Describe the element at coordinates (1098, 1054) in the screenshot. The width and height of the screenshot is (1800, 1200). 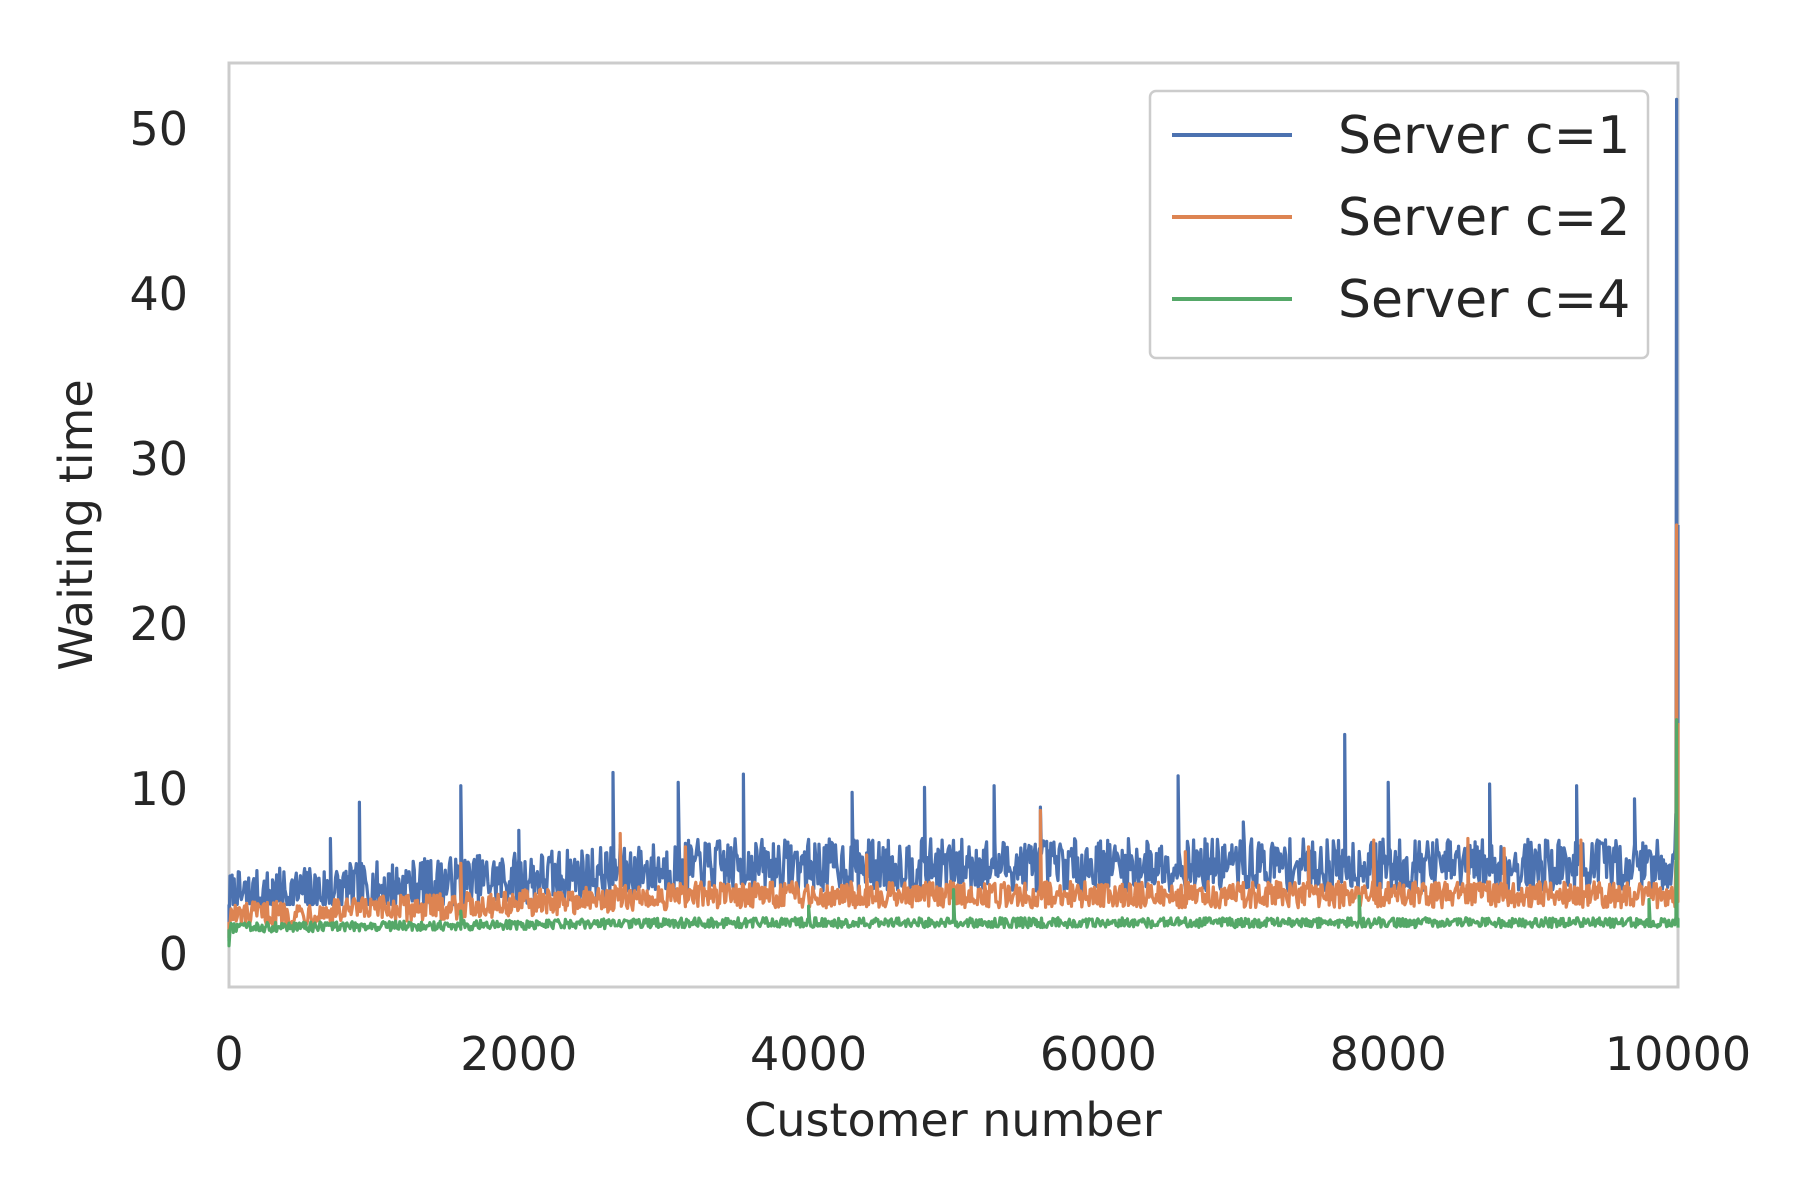
I see `x-tick-label: 6000` at that location.